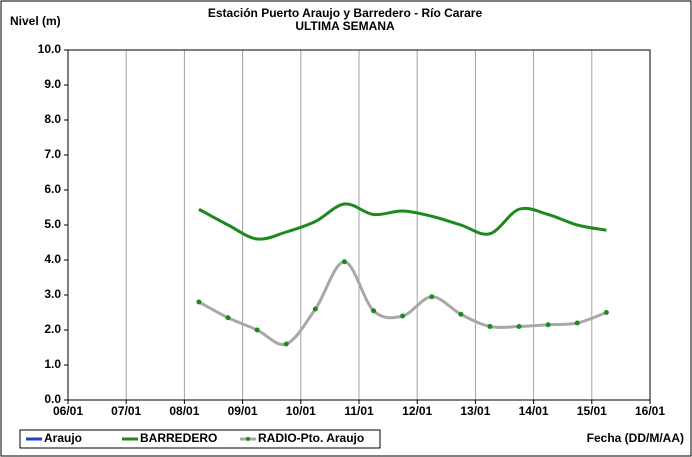  I want to click on x-tick-label: 06/01, so click(68, 411).